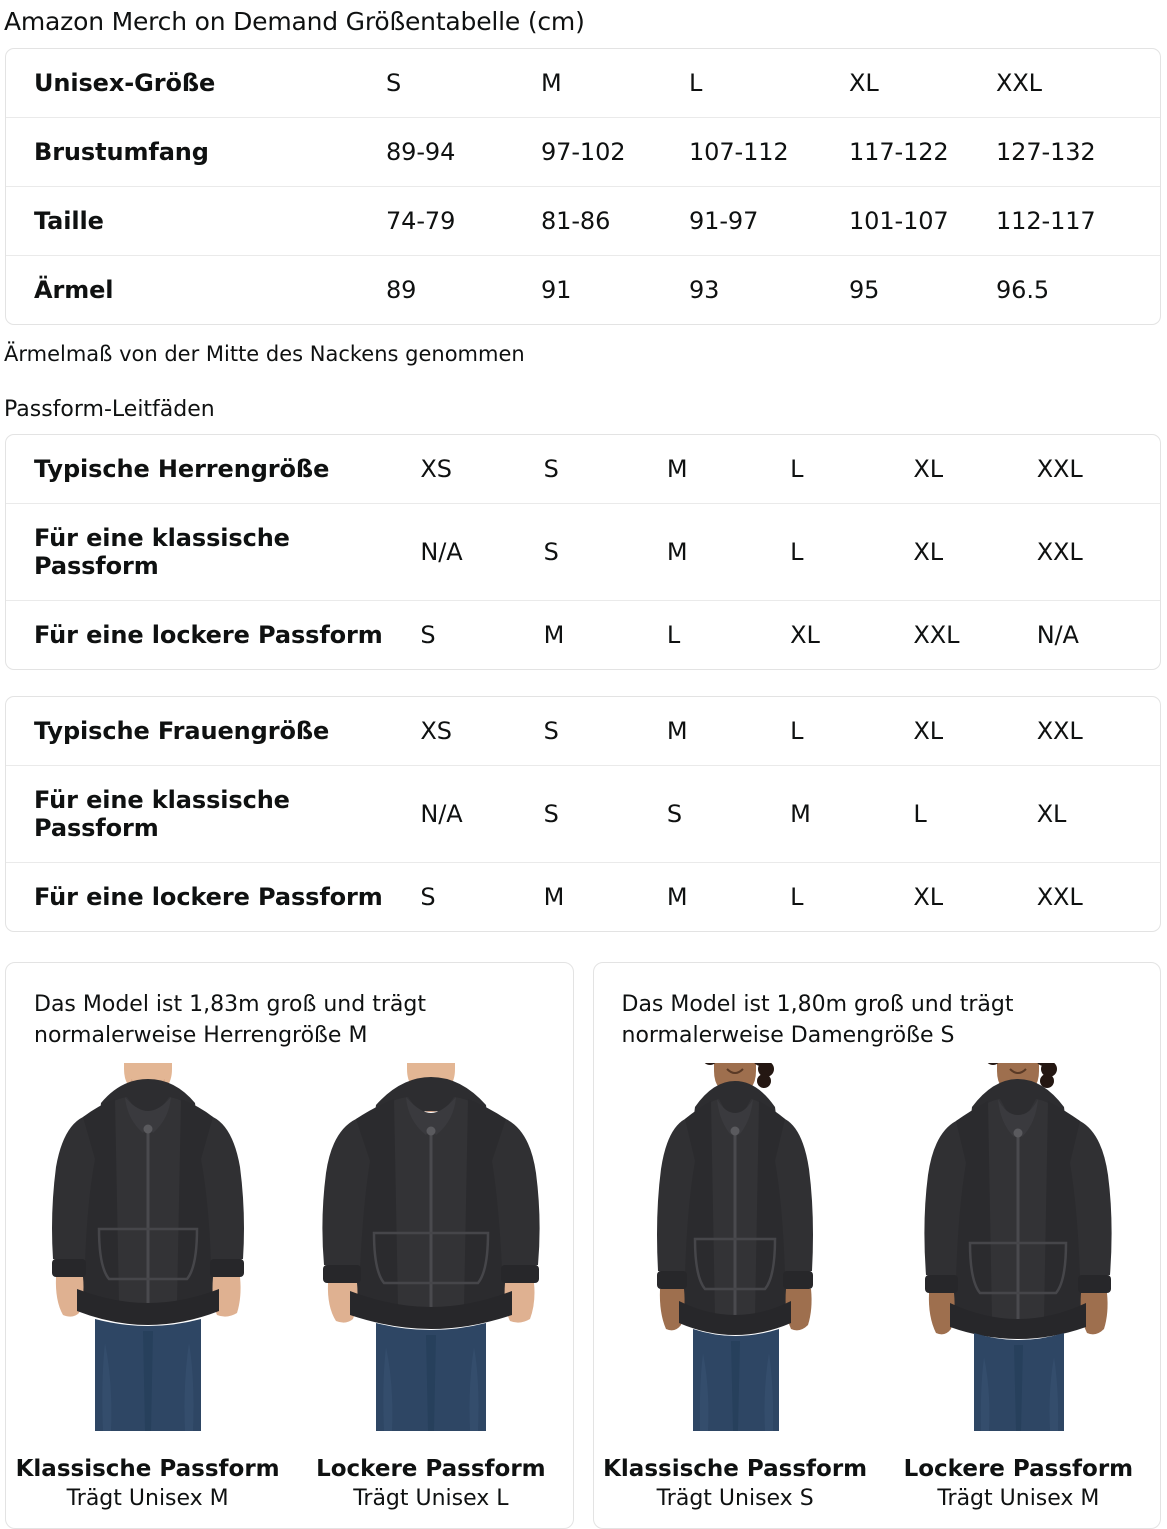  Describe the element at coordinates (928, 469) in the screenshot. I see `cell-mens-typical-4: XL` at that location.